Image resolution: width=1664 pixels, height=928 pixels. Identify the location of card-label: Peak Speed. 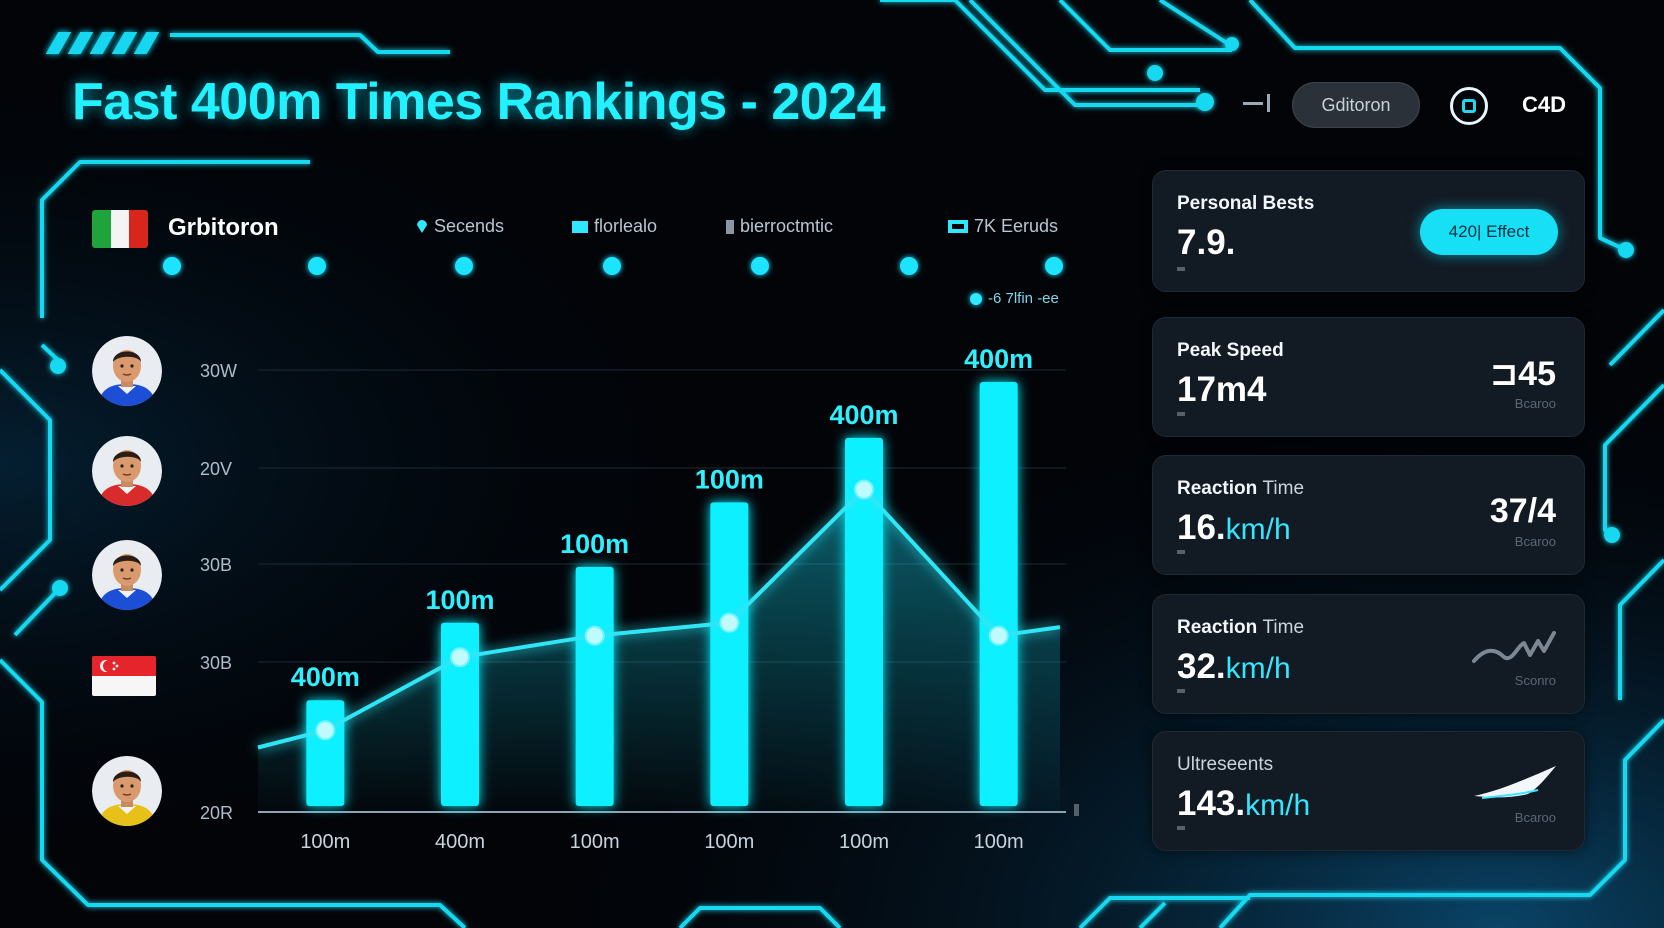
(1230, 350).